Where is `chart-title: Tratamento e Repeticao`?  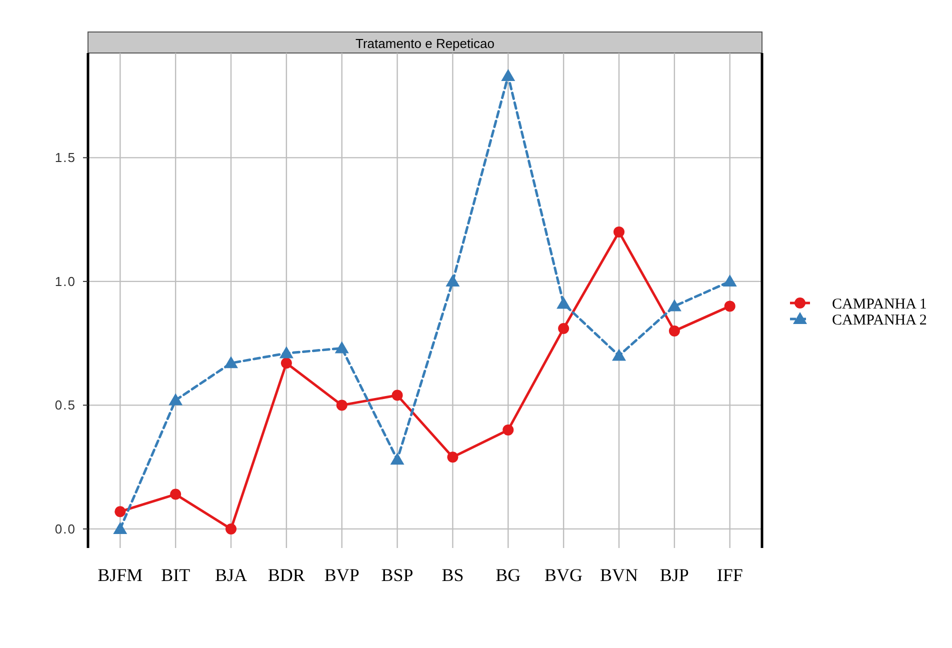 chart-title: Tratamento e Repeticao is located at coordinates (425, 43).